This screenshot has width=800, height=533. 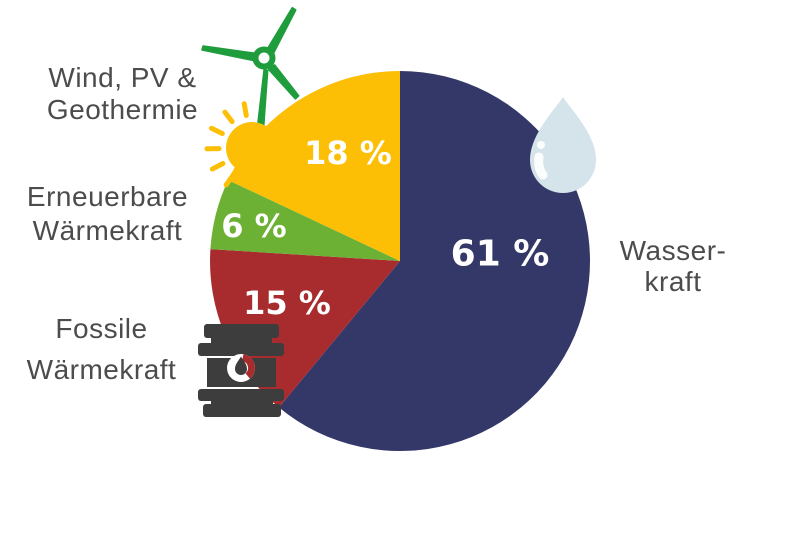 I want to click on turbine-hub, so click(x=264, y=58).